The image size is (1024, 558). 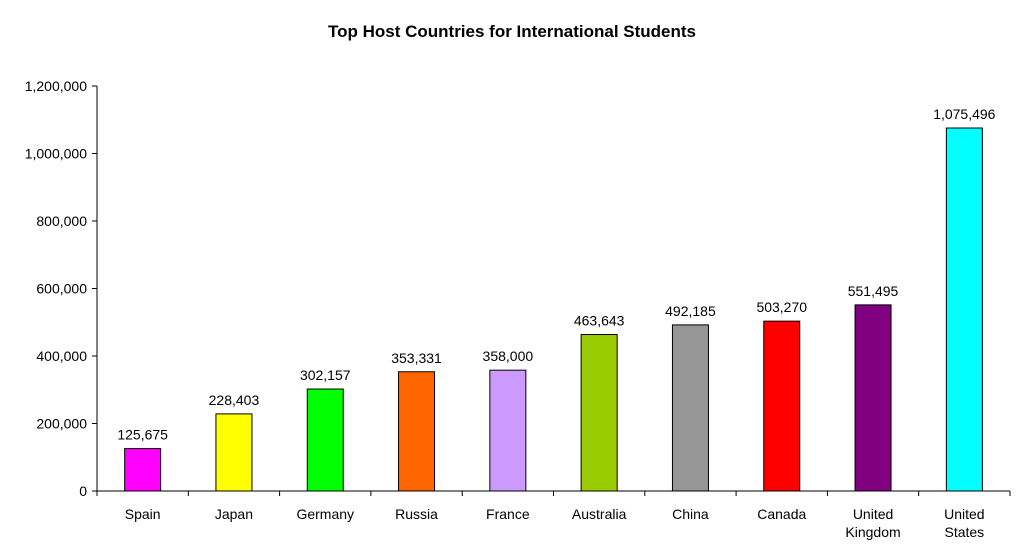 What do you see at coordinates (873, 291) in the screenshot?
I see `bar-value-label: 551,495` at bounding box center [873, 291].